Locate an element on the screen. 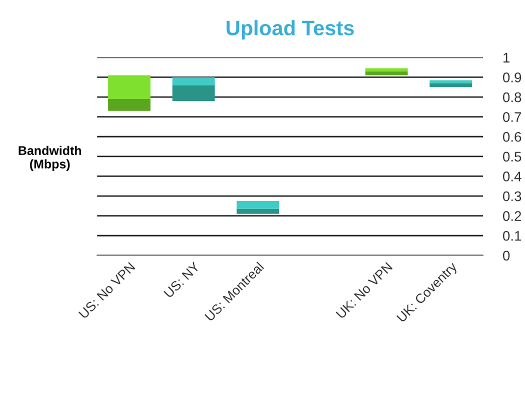  y-tick-label: 0.1 is located at coordinates (512, 235).